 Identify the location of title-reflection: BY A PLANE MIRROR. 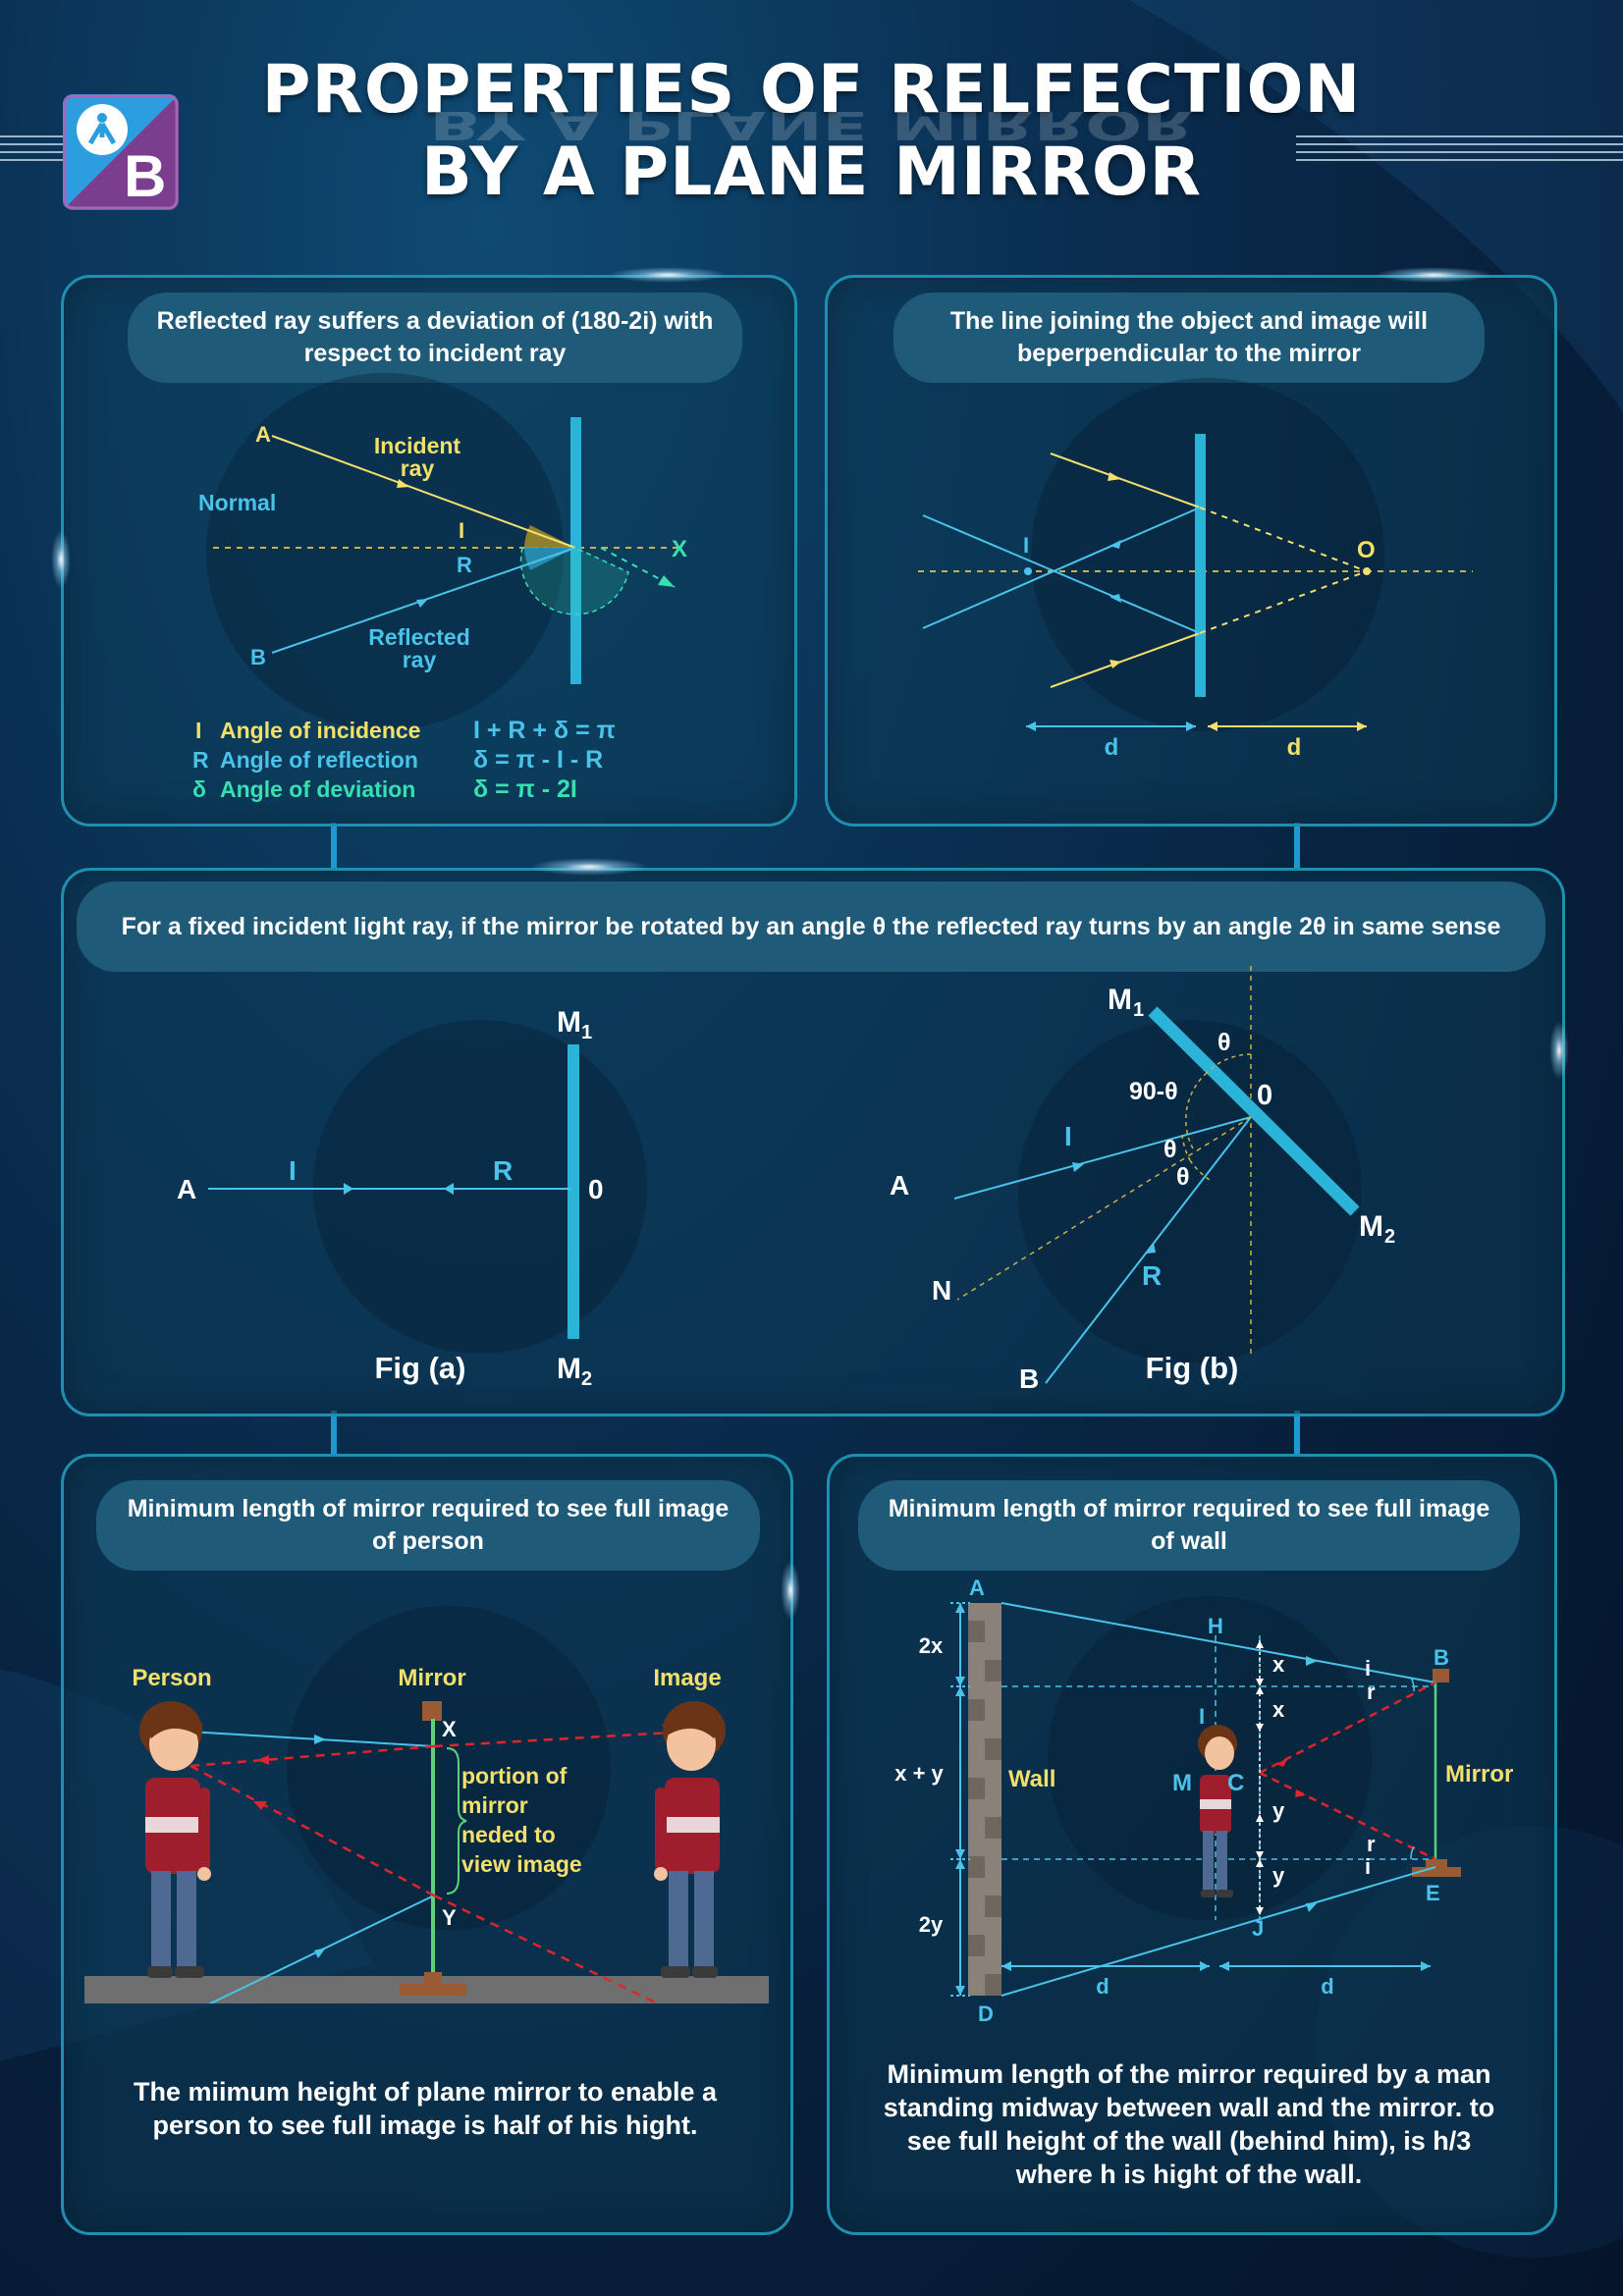
(811, 129).